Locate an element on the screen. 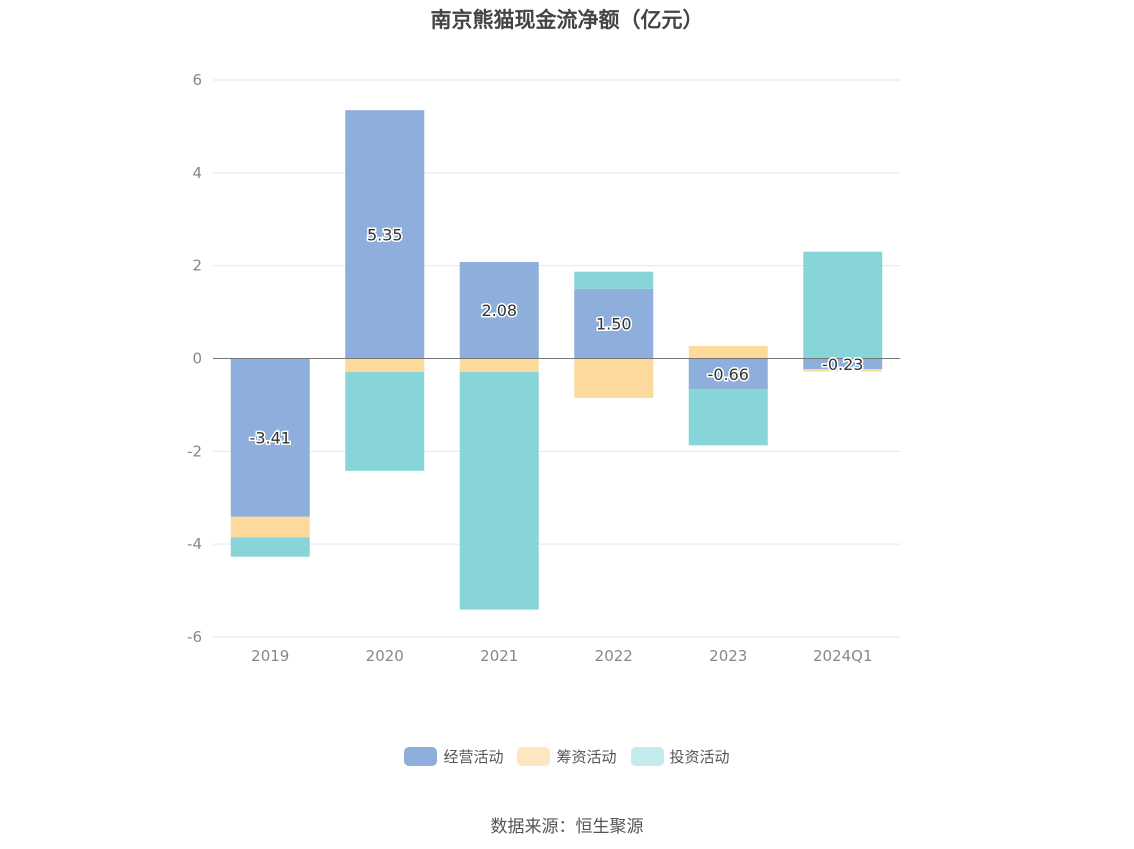  data-label: 1.50 is located at coordinates (614, 324).